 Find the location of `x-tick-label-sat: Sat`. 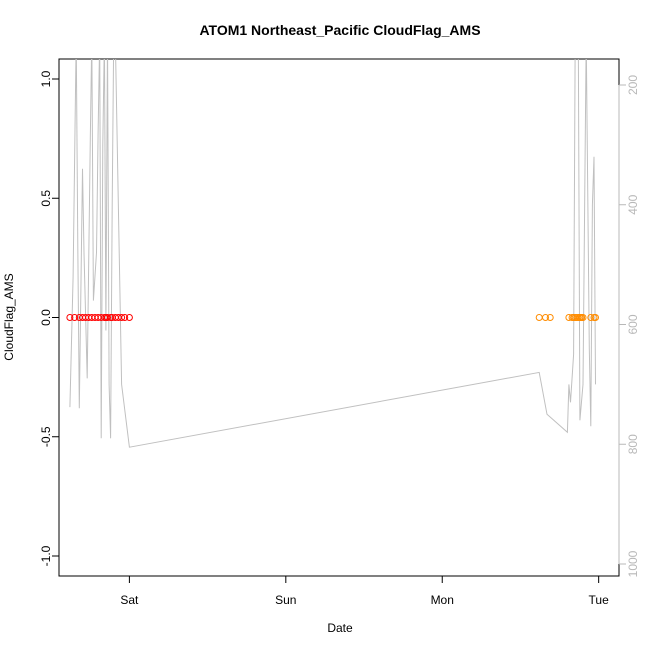

x-tick-label-sat: Sat is located at coordinates (129, 600).